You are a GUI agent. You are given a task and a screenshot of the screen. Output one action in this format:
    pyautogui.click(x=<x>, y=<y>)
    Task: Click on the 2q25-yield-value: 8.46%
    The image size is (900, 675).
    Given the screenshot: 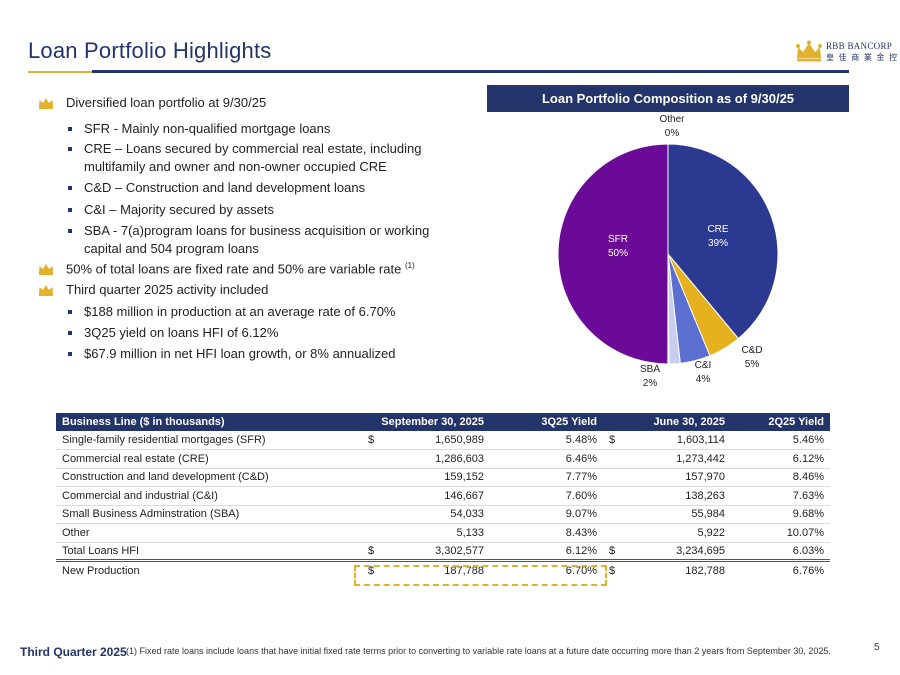 What is the action you would take?
    pyautogui.click(x=780, y=477)
    